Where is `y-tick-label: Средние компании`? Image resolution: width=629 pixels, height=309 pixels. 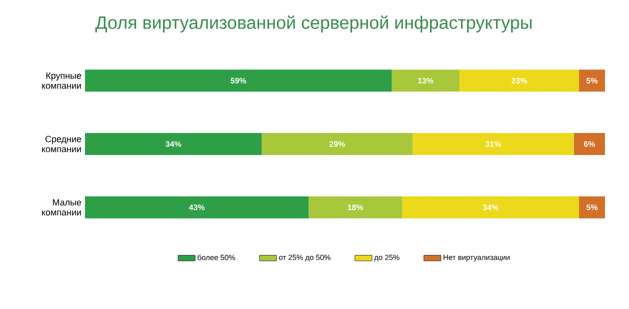 y-tick-label: Средние компании is located at coordinates (62, 144).